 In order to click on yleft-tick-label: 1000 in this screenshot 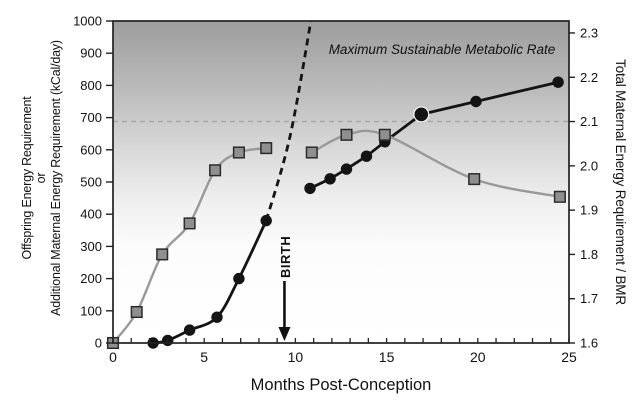, I will do `click(87, 21)`.